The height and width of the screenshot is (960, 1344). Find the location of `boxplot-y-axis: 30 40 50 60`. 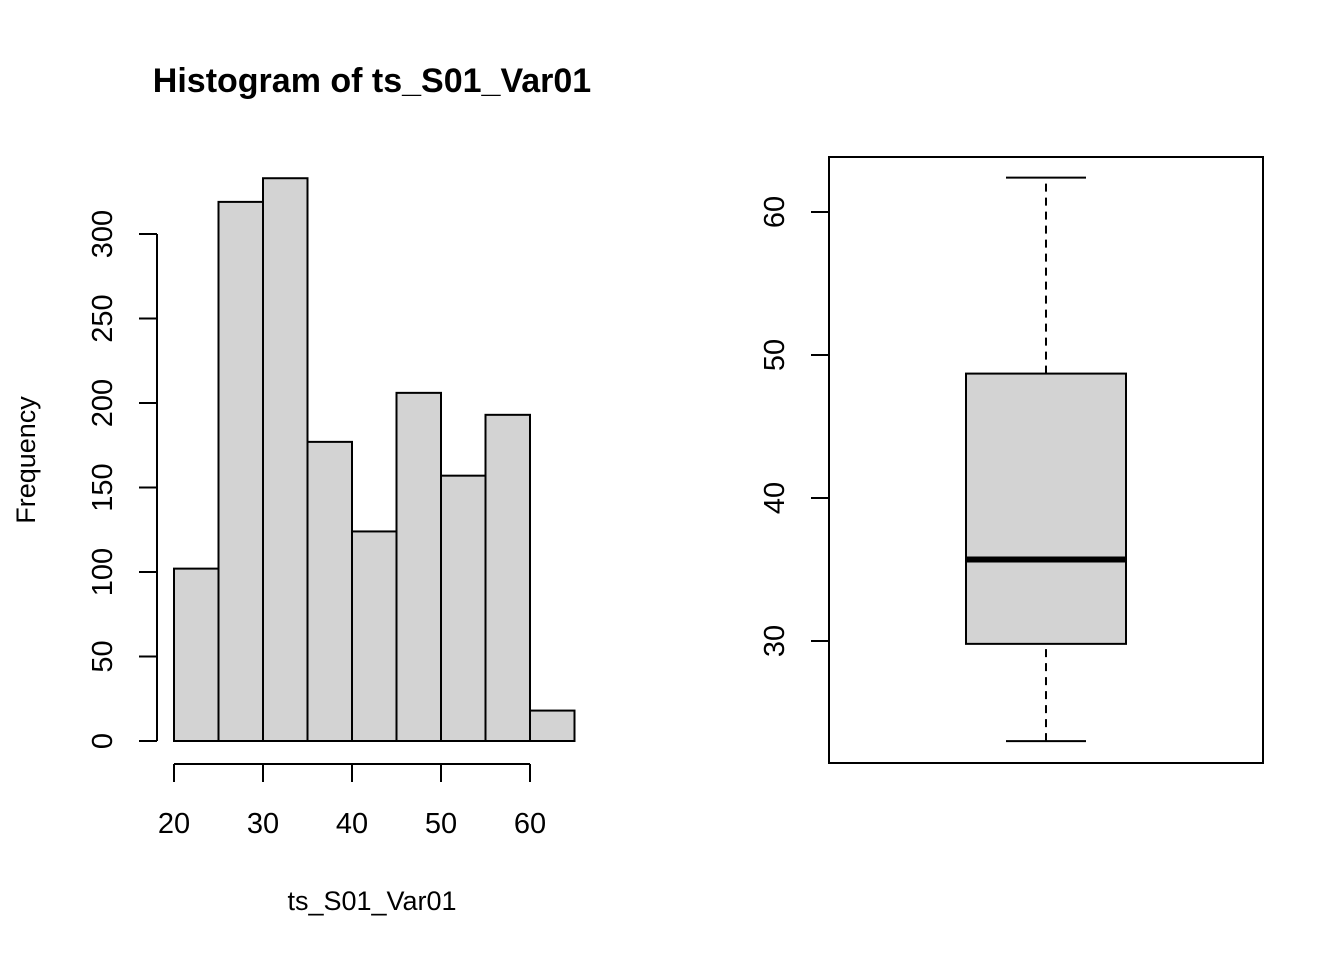

boxplot-y-axis: 30 40 50 60 is located at coordinates (794, 426).